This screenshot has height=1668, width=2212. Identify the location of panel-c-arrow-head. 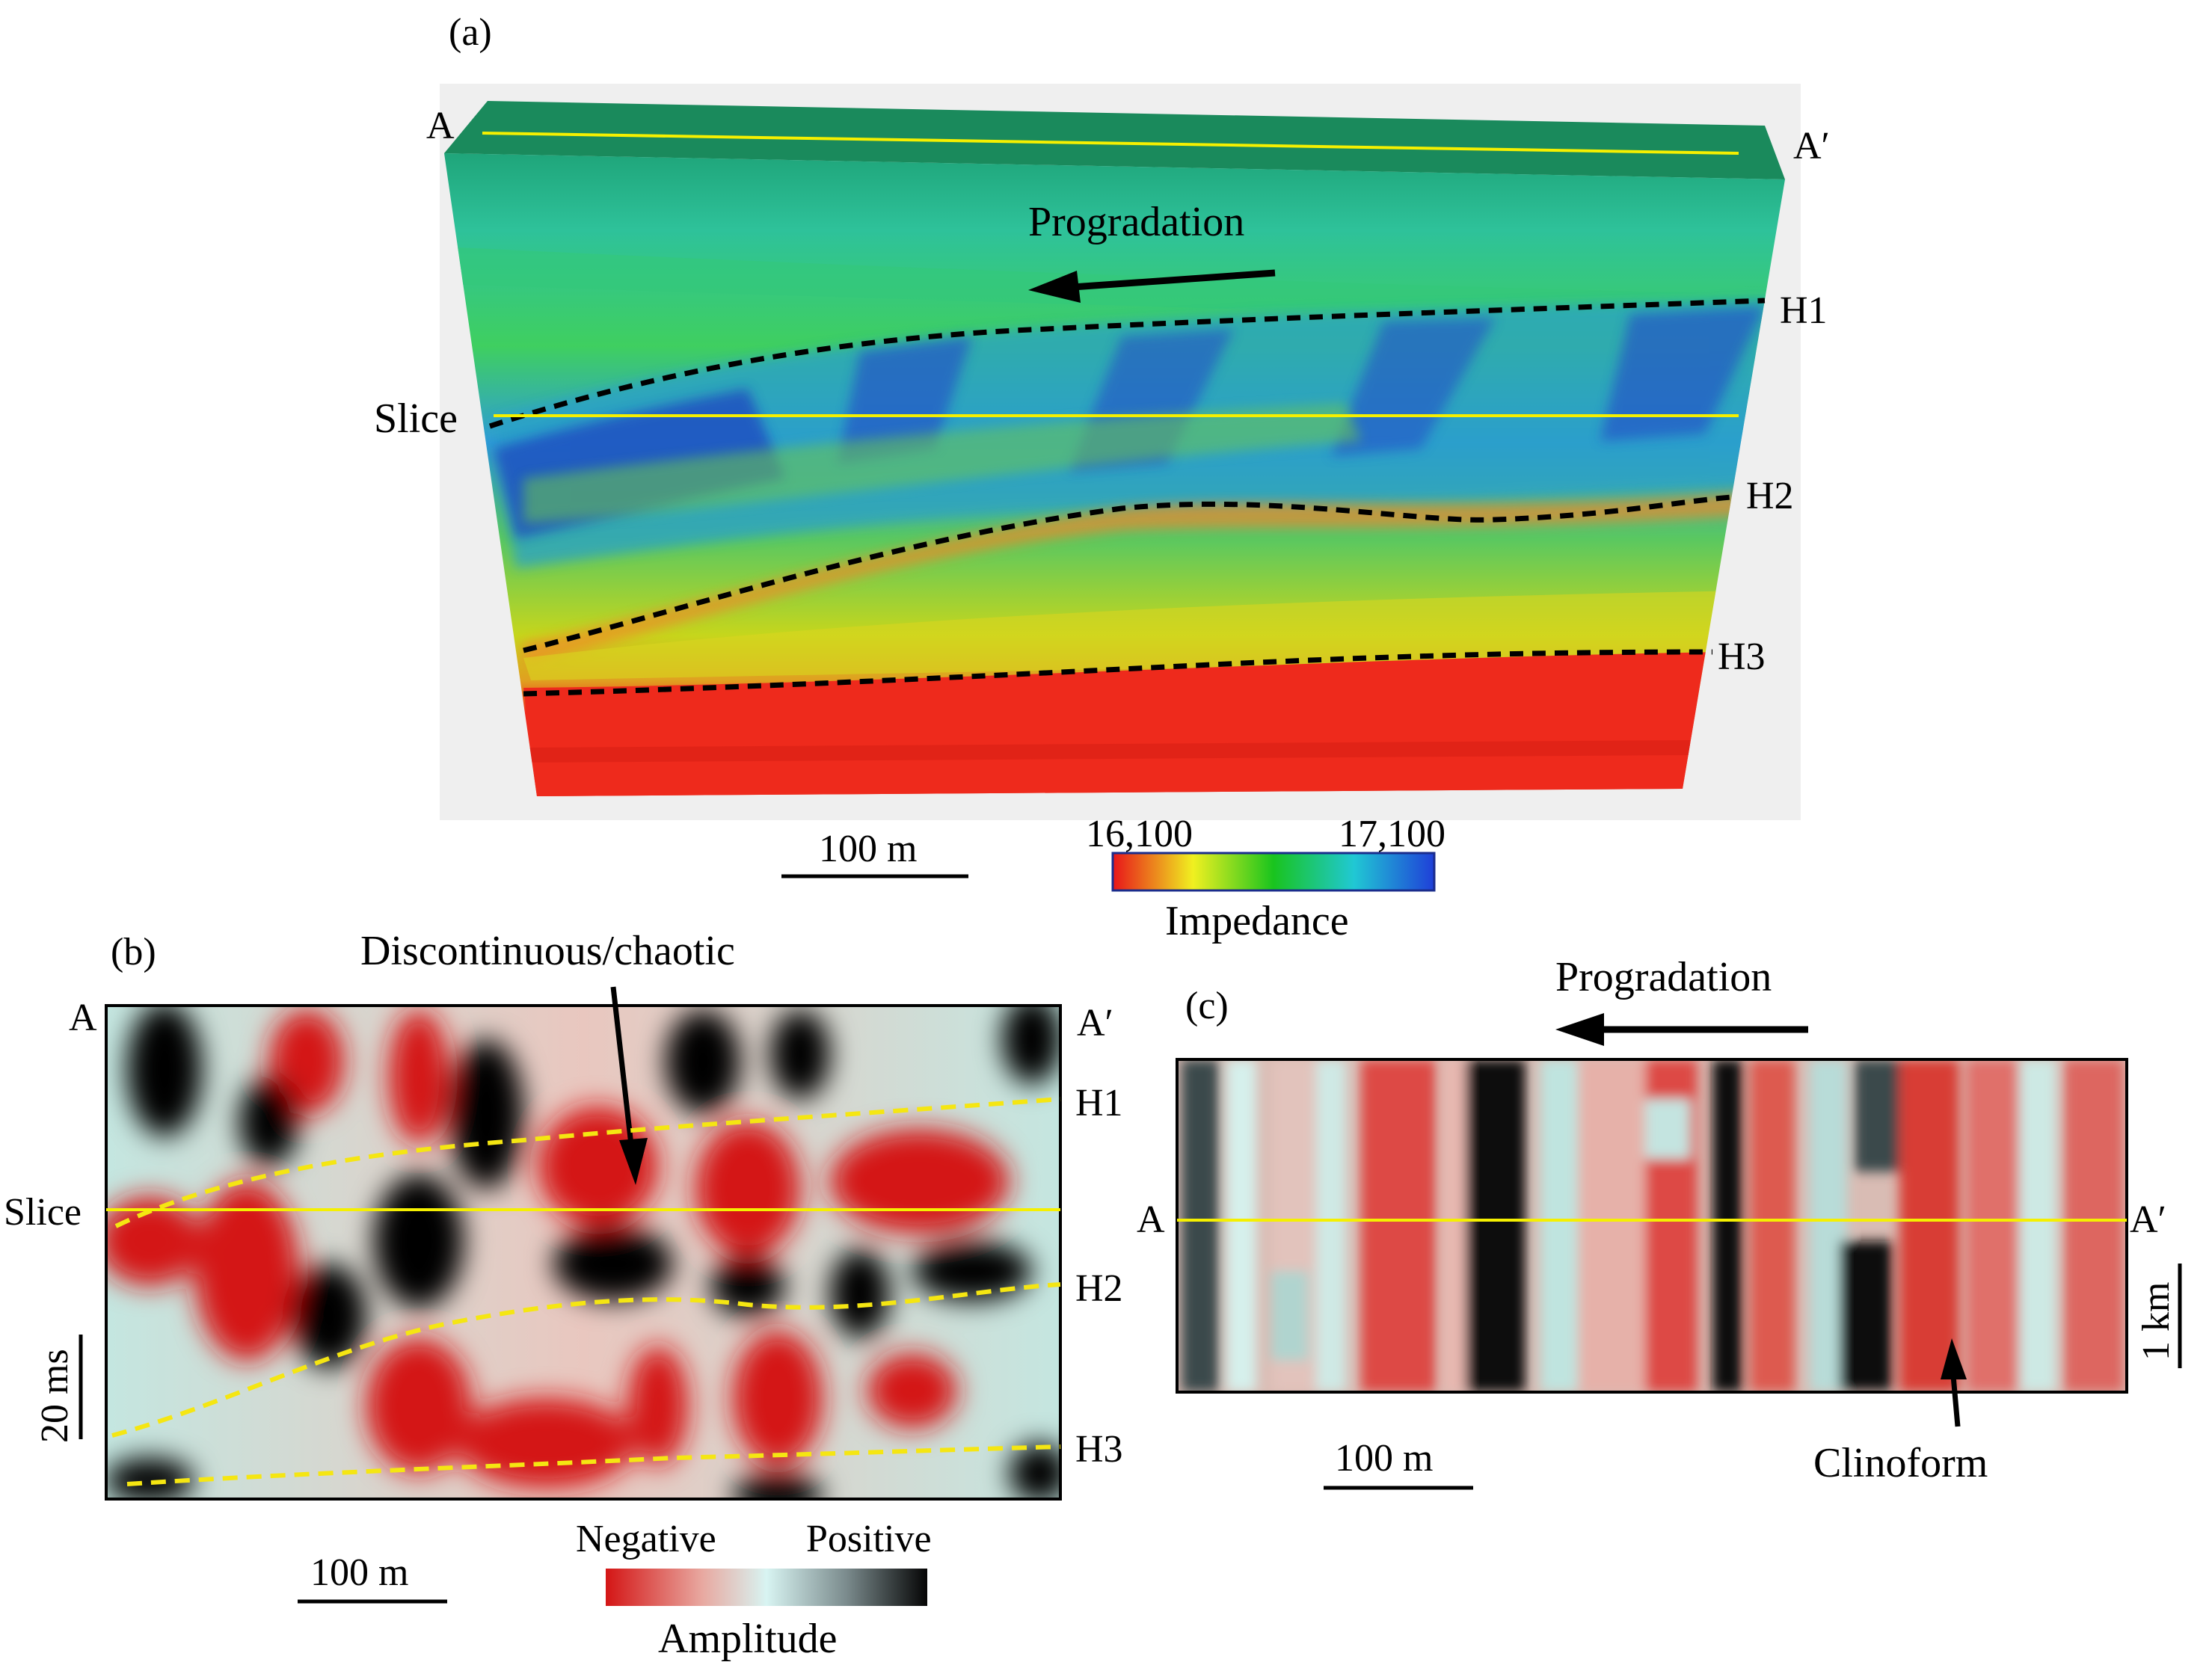
(1579, 1029).